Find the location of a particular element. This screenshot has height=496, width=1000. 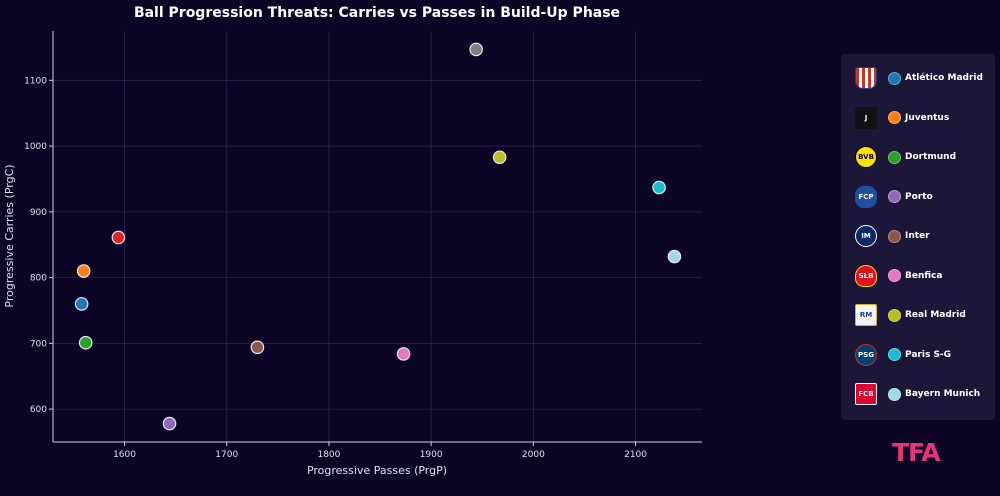

legend-item: BVB Dortmund is located at coordinates (918, 157).